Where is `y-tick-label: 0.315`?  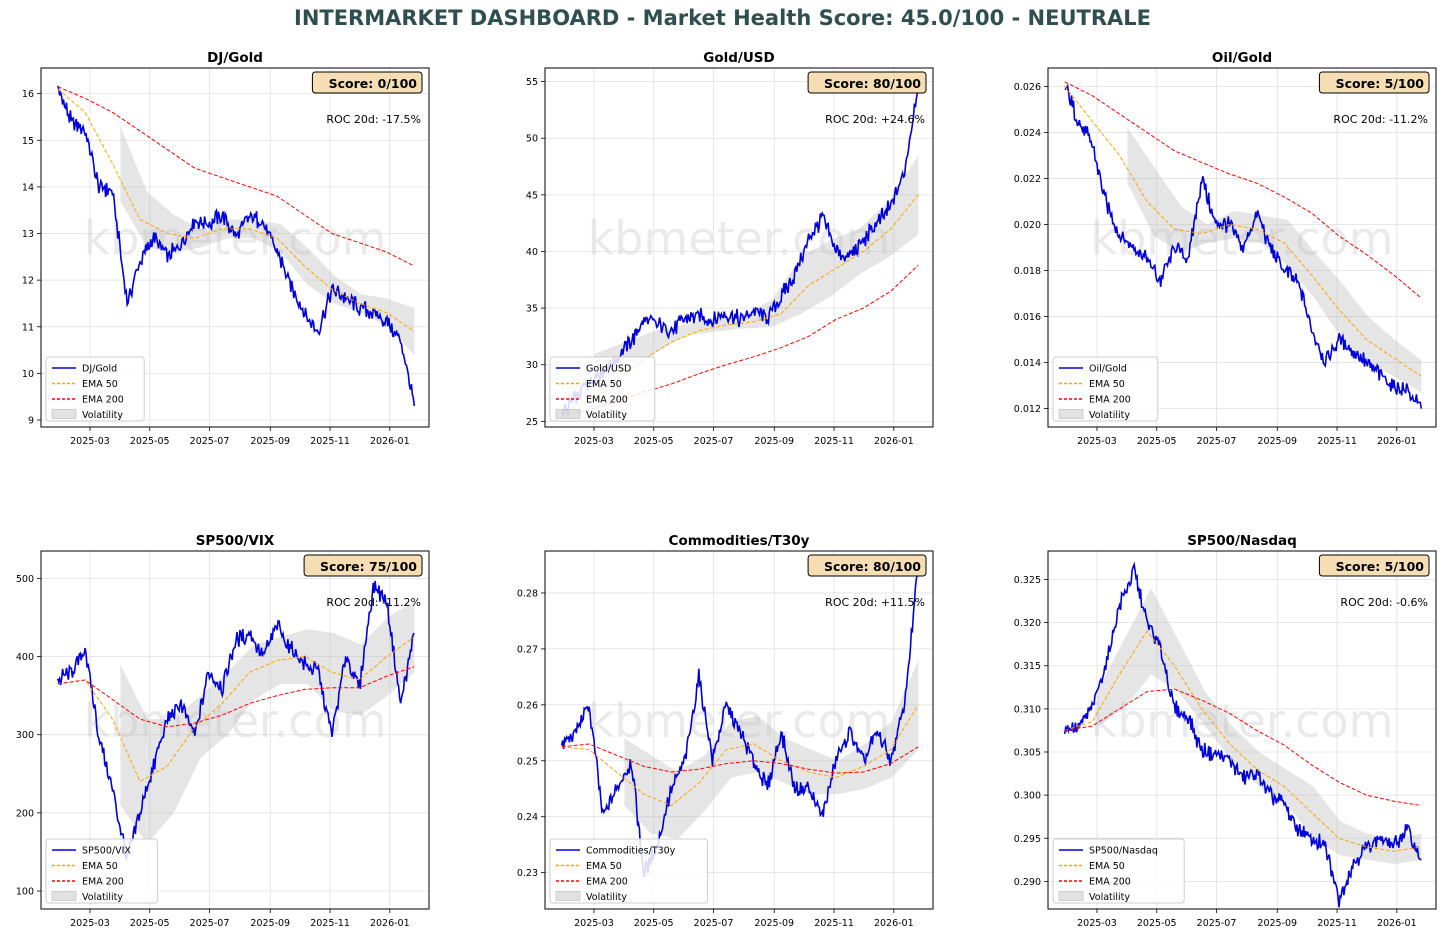 y-tick-label: 0.315 is located at coordinates (1027, 666).